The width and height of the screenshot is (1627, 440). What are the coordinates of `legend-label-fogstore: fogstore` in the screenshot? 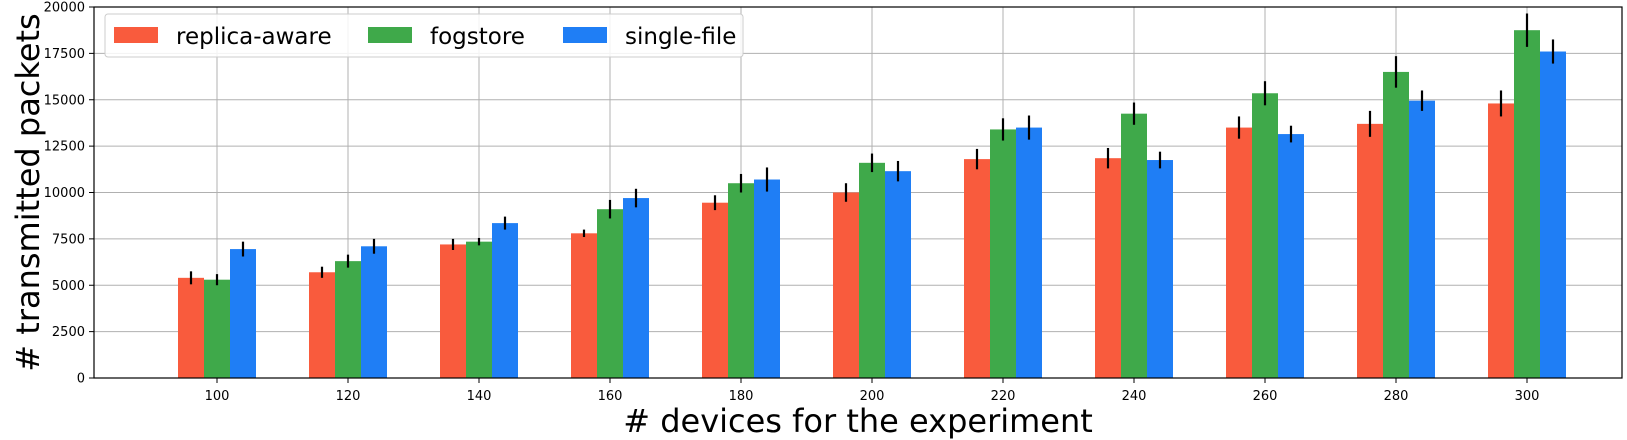 It's located at (477, 37).